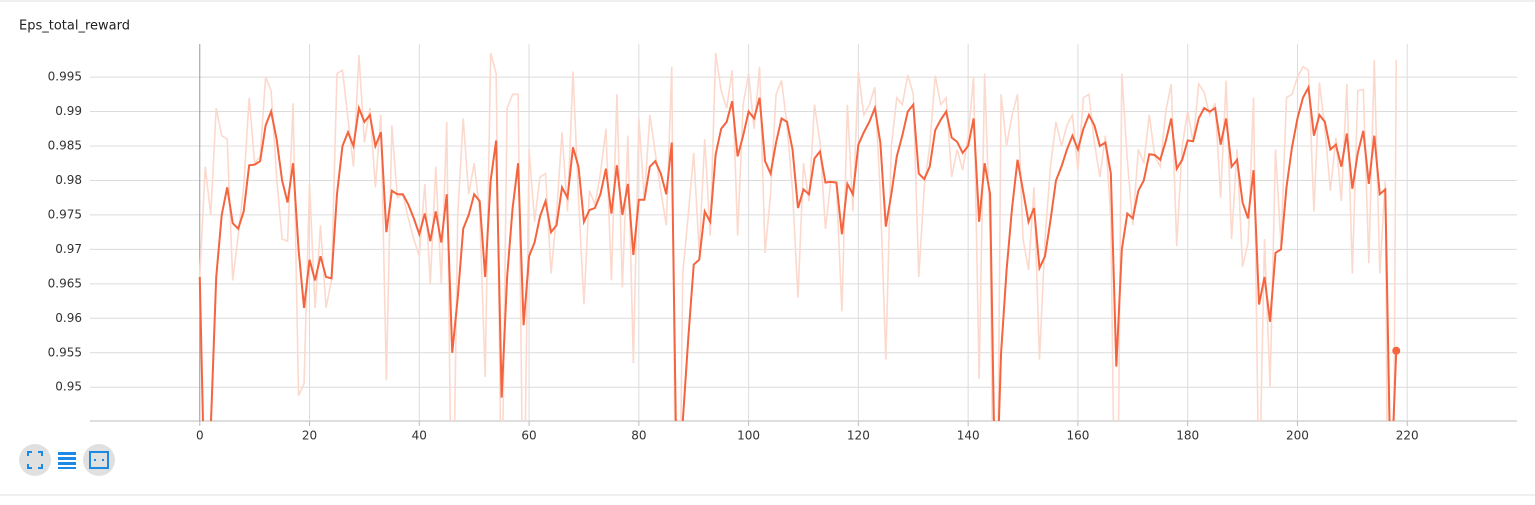 Image resolution: width=1535 pixels, height=505 pixels. I want to click on y-tick-label: 0.955, so click(65, 352).